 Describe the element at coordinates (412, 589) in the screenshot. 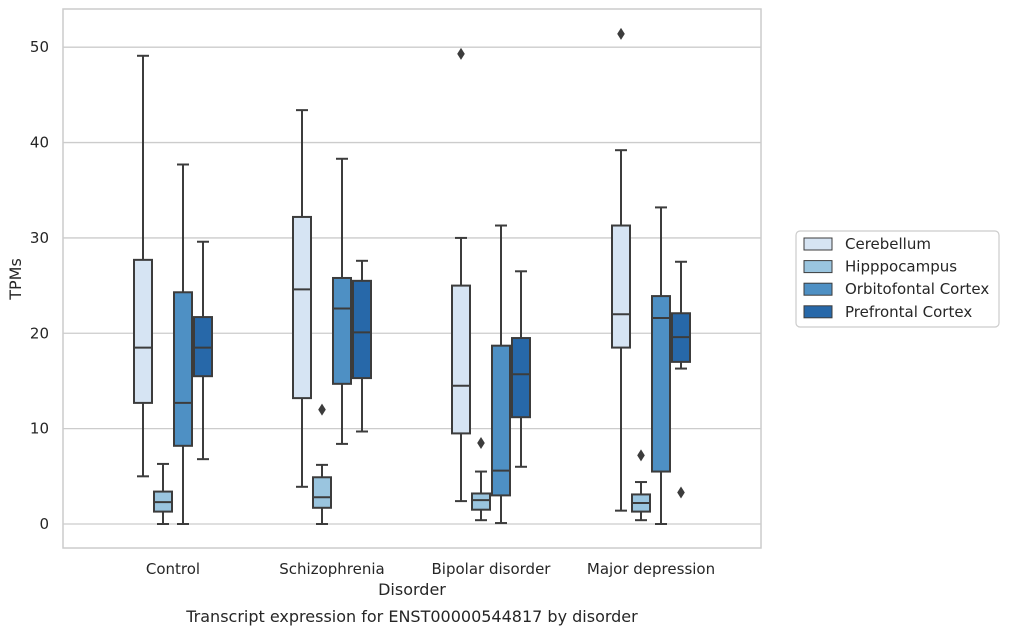

I see `x-axis-label: Disorder` at that location.